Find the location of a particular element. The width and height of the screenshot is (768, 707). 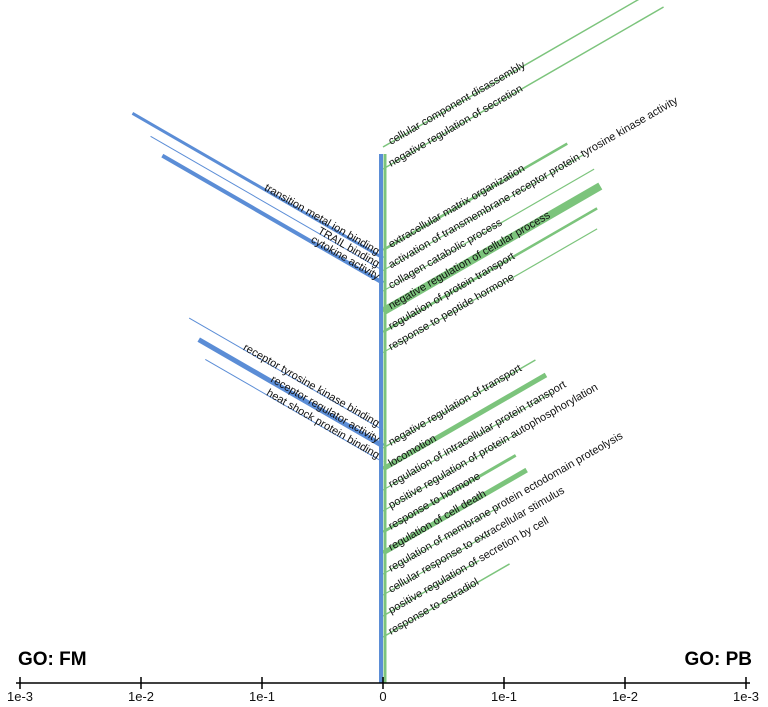

trunk-layer is located at coordinates (383, 418).